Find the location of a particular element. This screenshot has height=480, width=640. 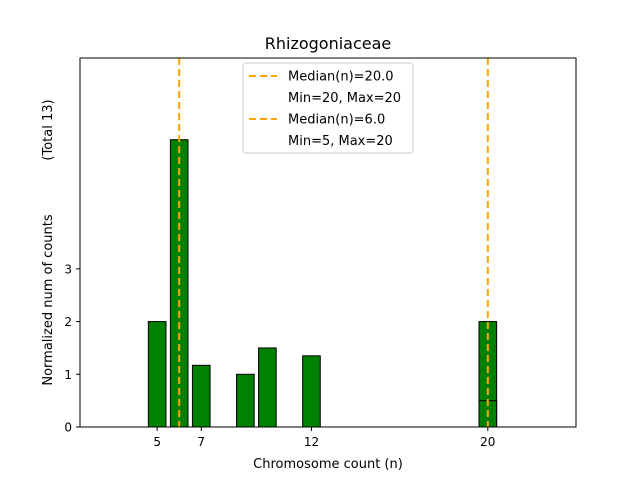

legend-entry-3: Min=5, Max=20 is located at coordinates (340, 141).